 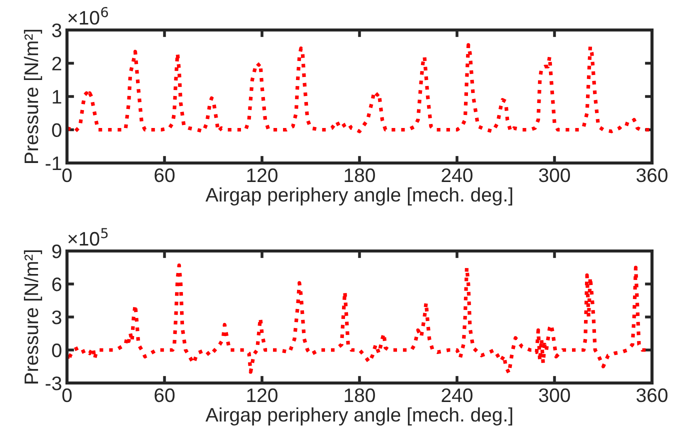 What do you see at coordinates (88, 237) in the screenshot?
I see `text: ×10$^{5}$` at bounding box center [88, 237].